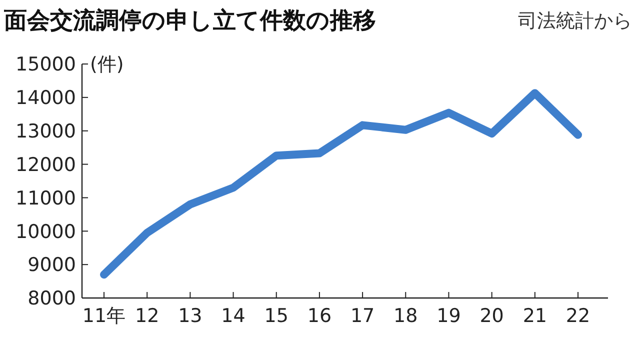 This screenshot has width=640, height=342. What do you see at coordinates (46, 198) in the screenshot?
I see `y-tick-label: 11000` at bounding box center [46, 198].